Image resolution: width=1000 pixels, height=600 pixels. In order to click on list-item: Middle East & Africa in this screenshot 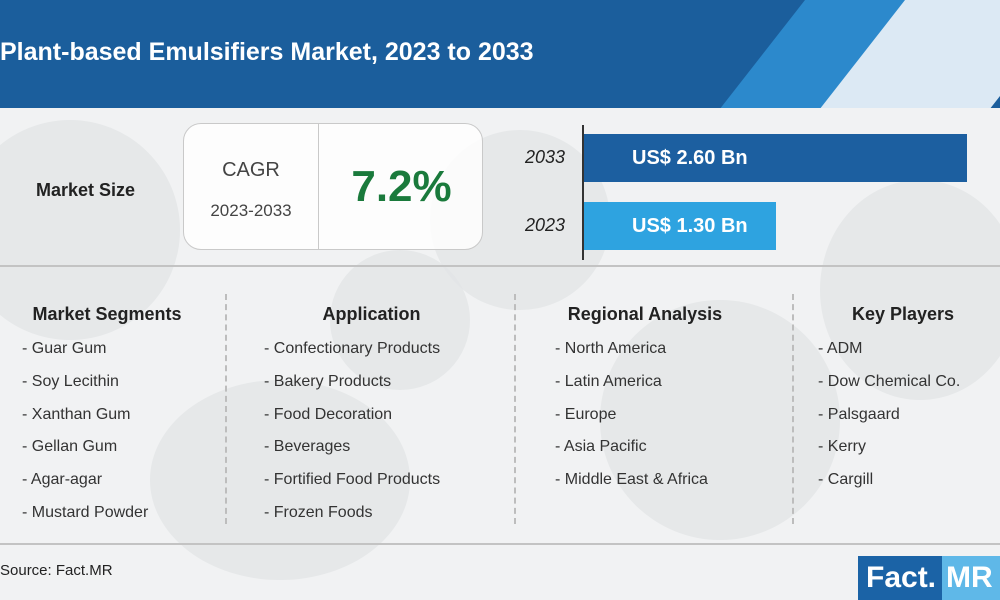, I will do `click(645, 480)`.